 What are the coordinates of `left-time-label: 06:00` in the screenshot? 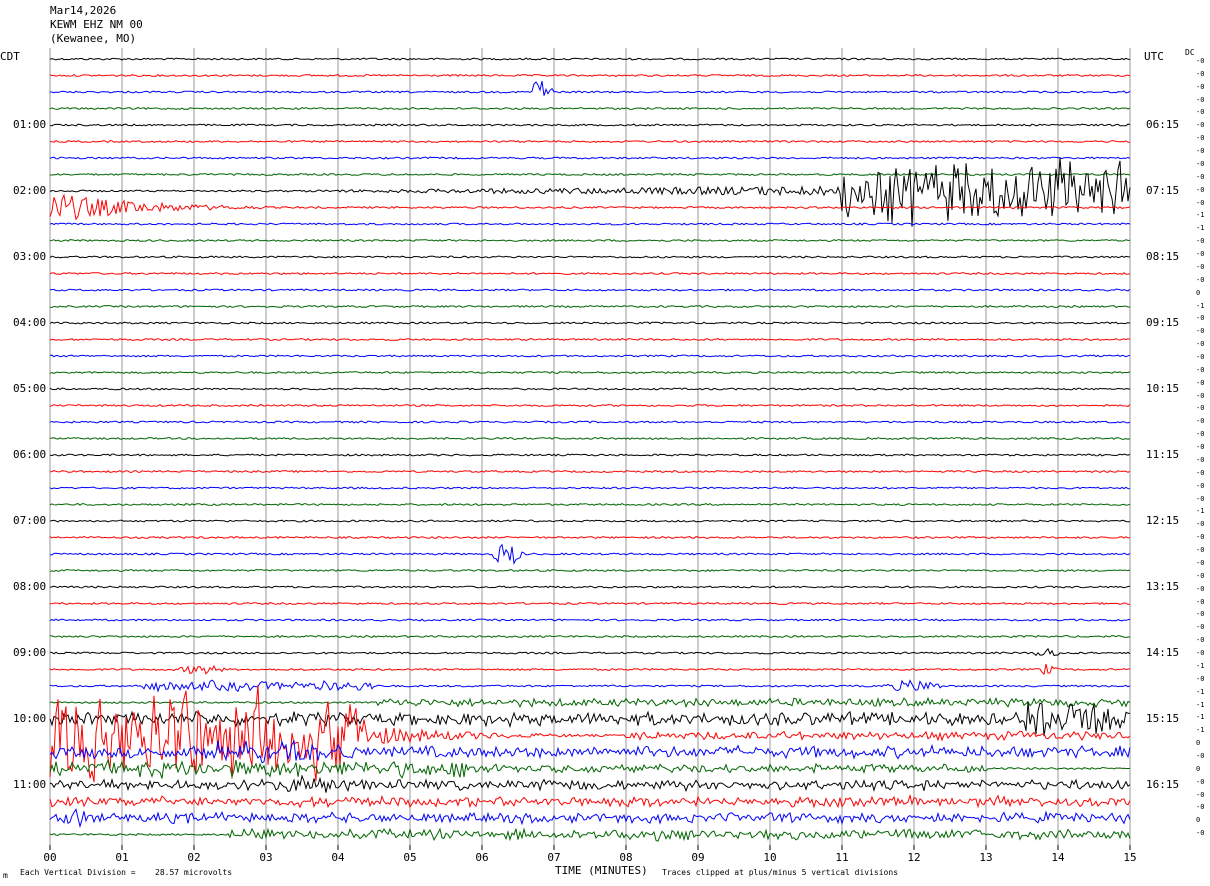 It's located at (30, 454).